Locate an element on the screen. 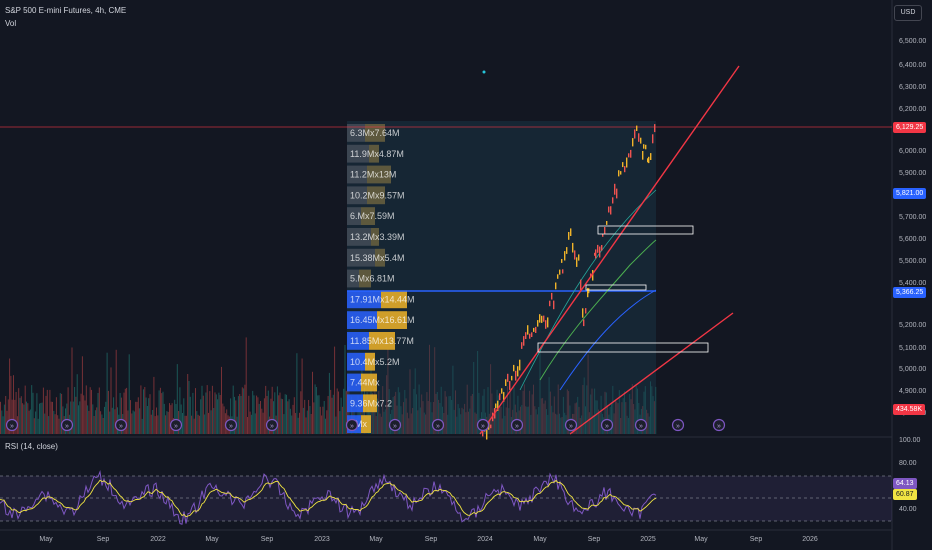  volume-legend: Vol is located at coordinates (11, 23).